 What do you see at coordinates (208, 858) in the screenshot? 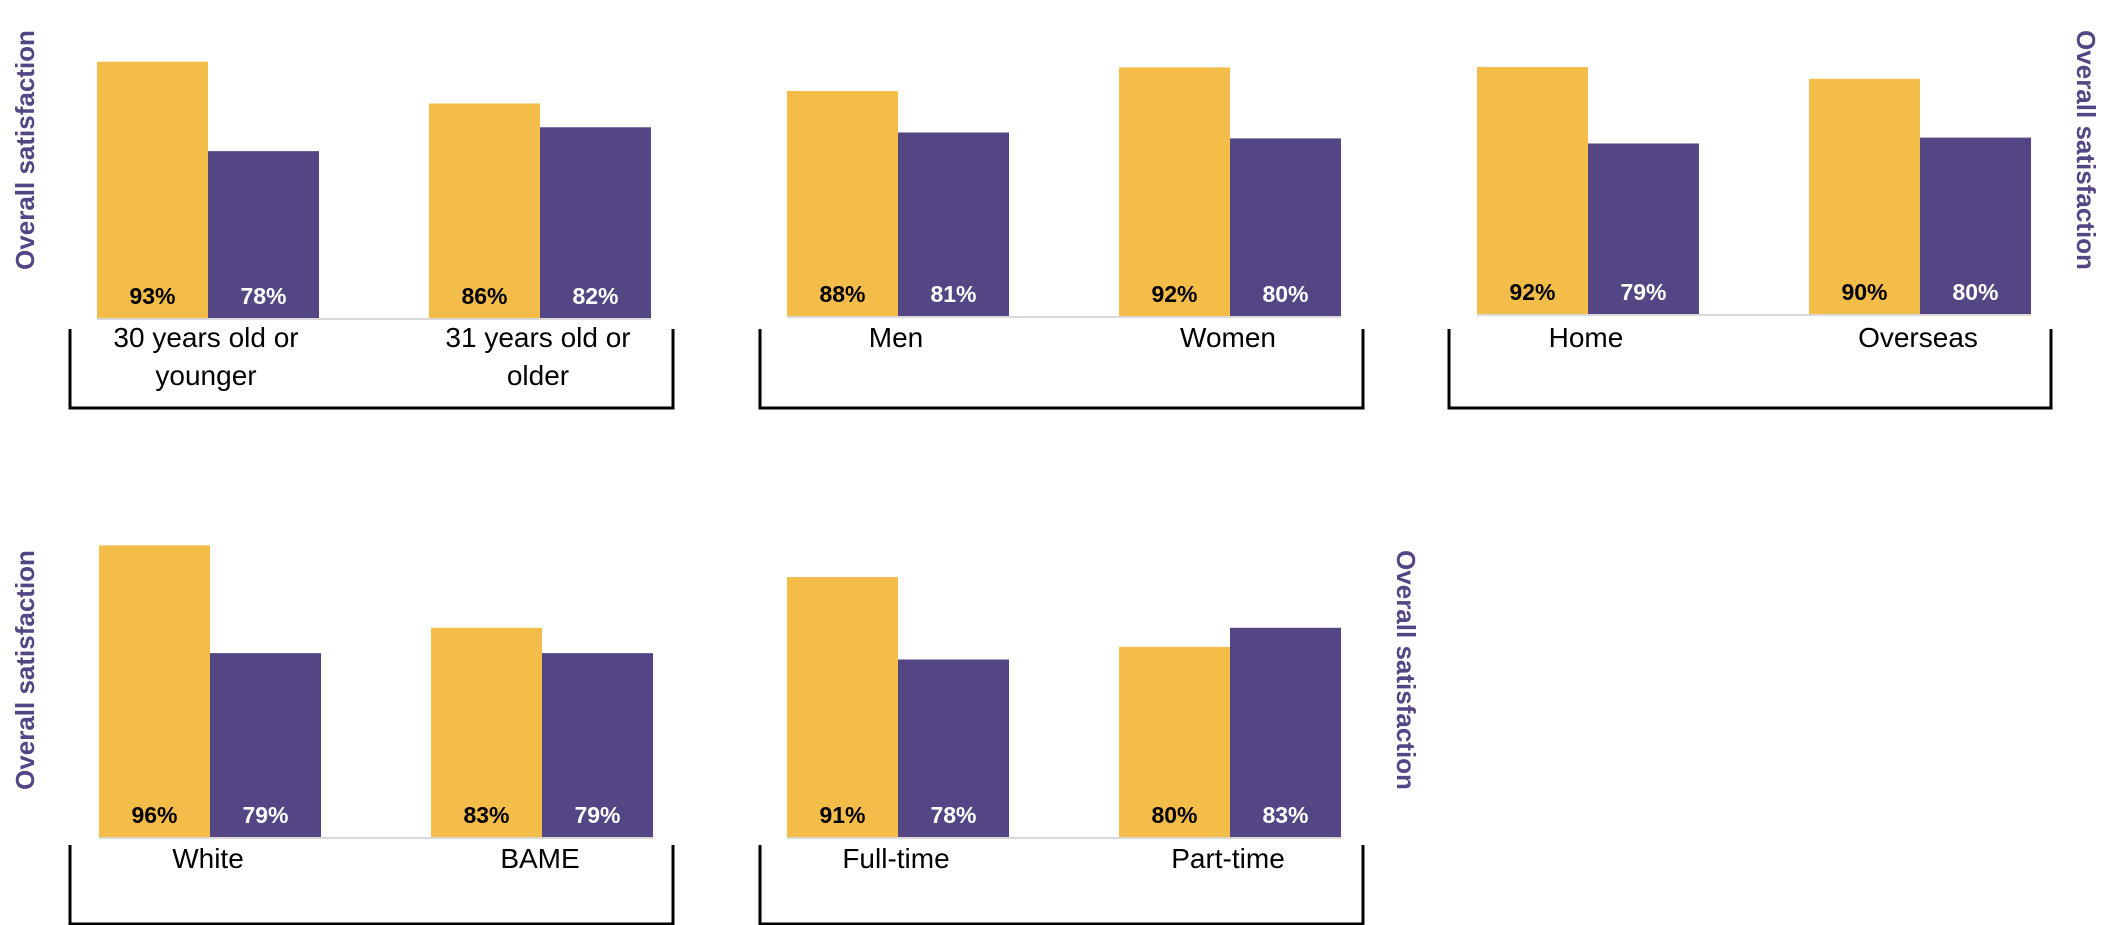
I see `category-label: White` at bounding box center [208, 858].